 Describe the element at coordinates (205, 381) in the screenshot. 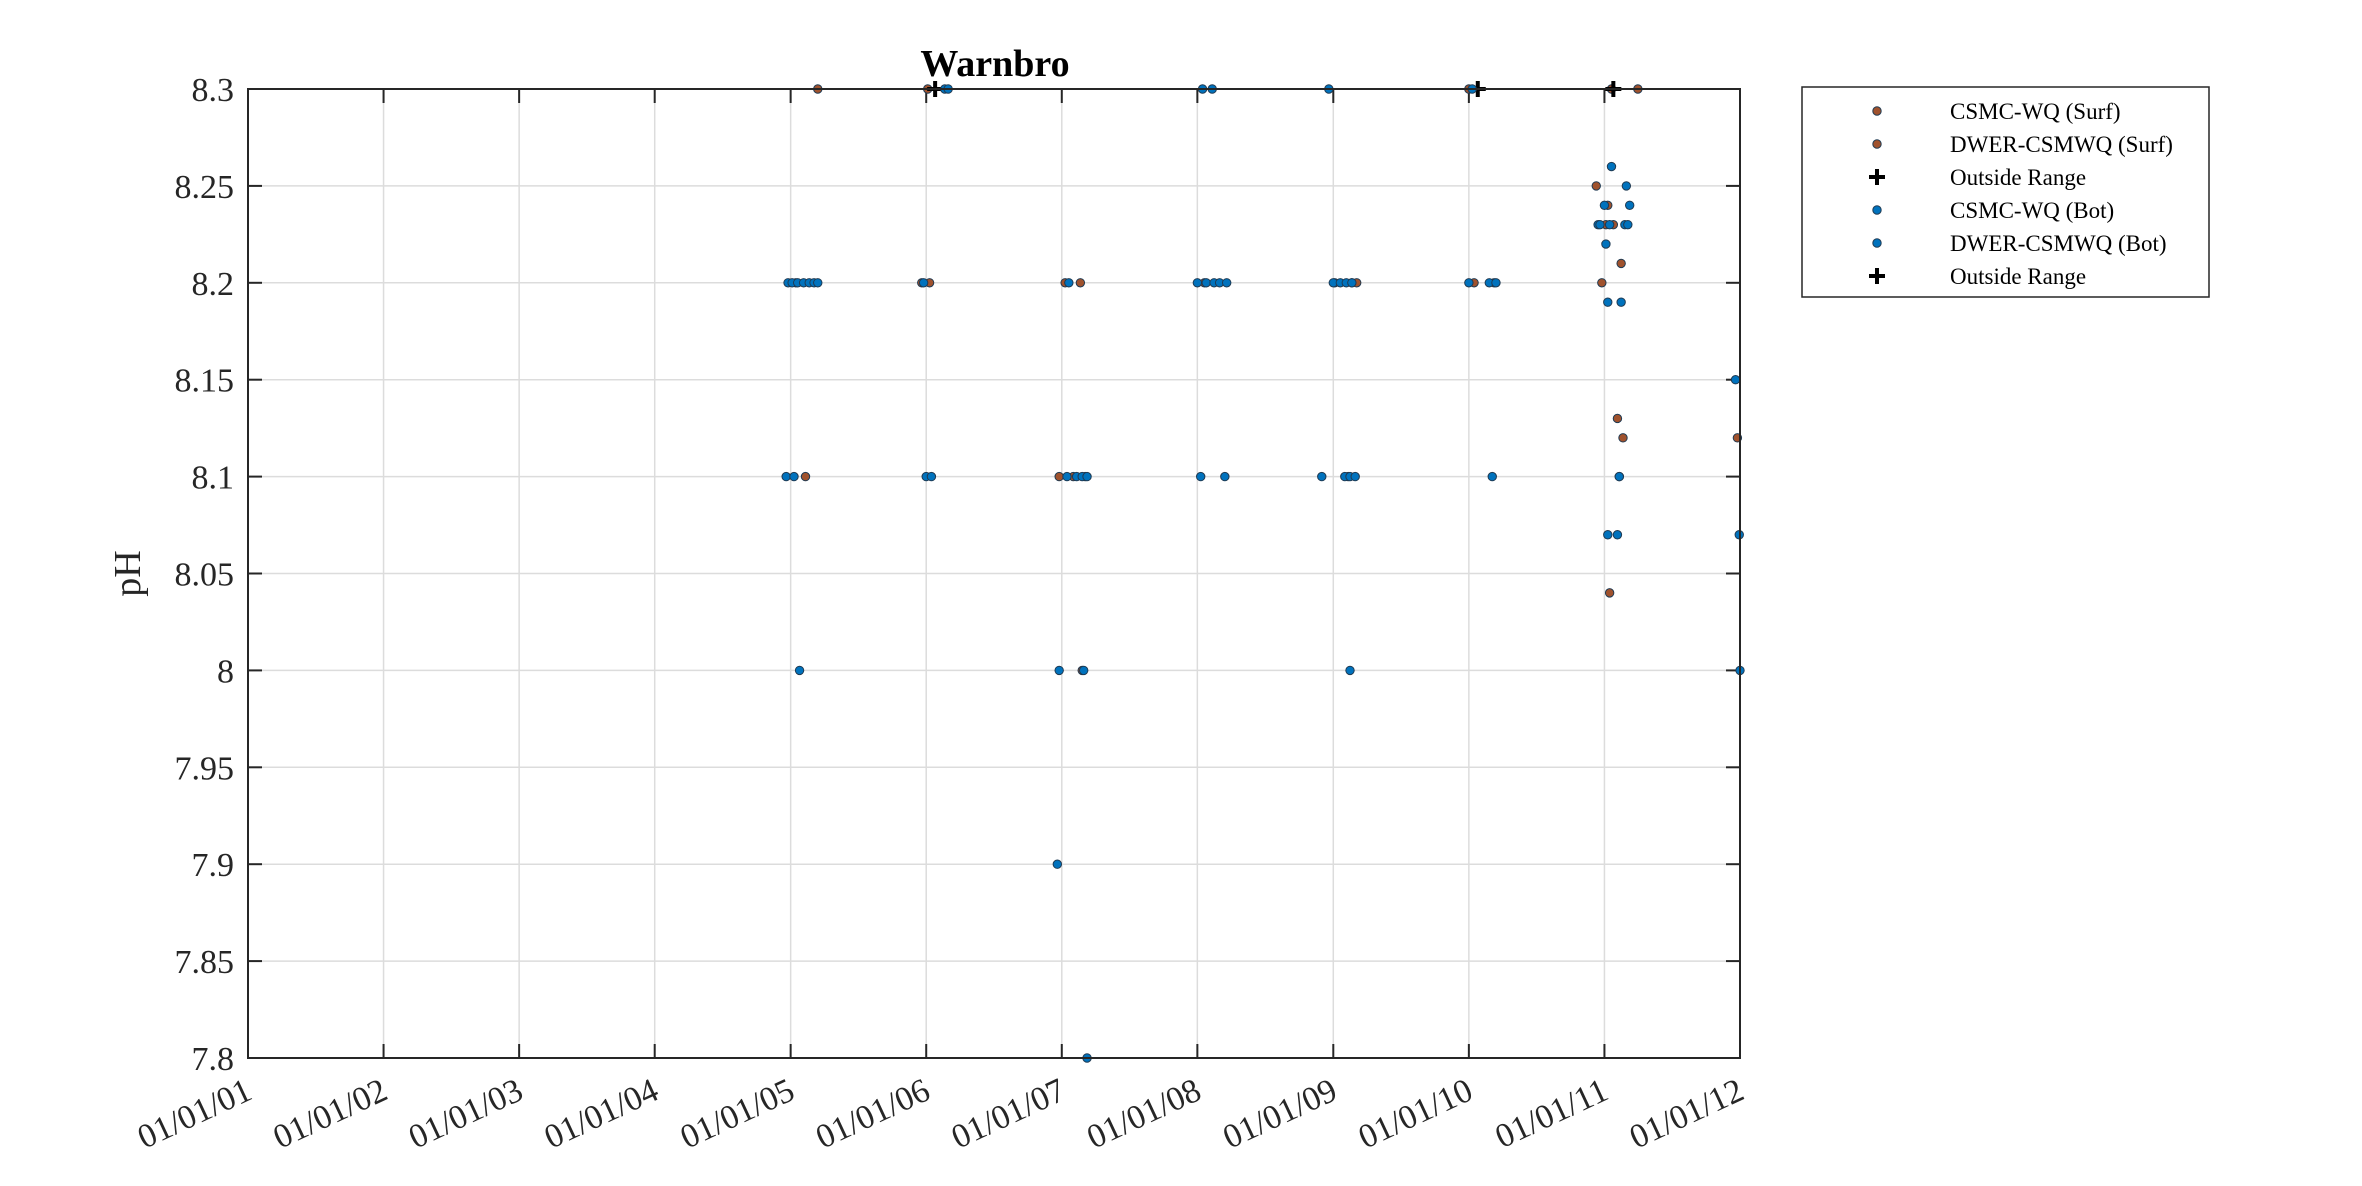

I see `y-tick-label: 8.15` at that location.